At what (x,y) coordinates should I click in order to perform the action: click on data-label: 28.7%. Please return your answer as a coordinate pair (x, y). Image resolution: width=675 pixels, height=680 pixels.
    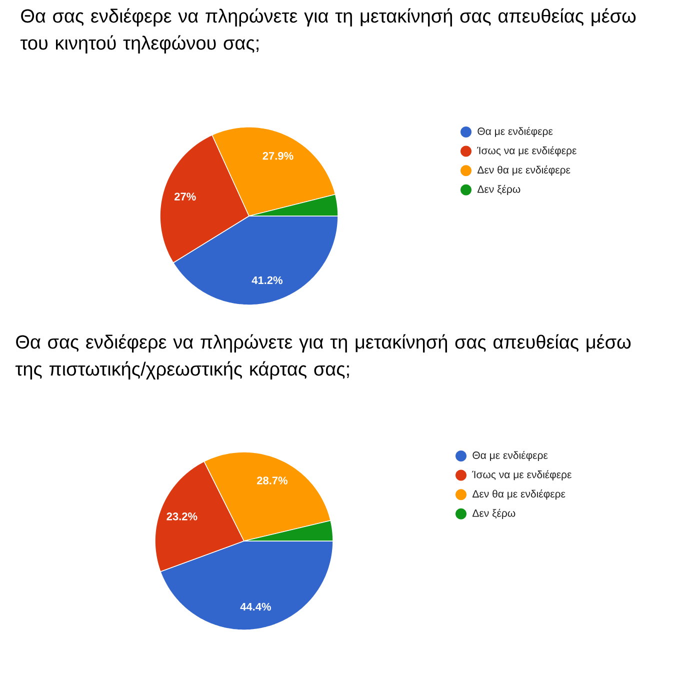
    Looking at the image, I should click on (272, 480).